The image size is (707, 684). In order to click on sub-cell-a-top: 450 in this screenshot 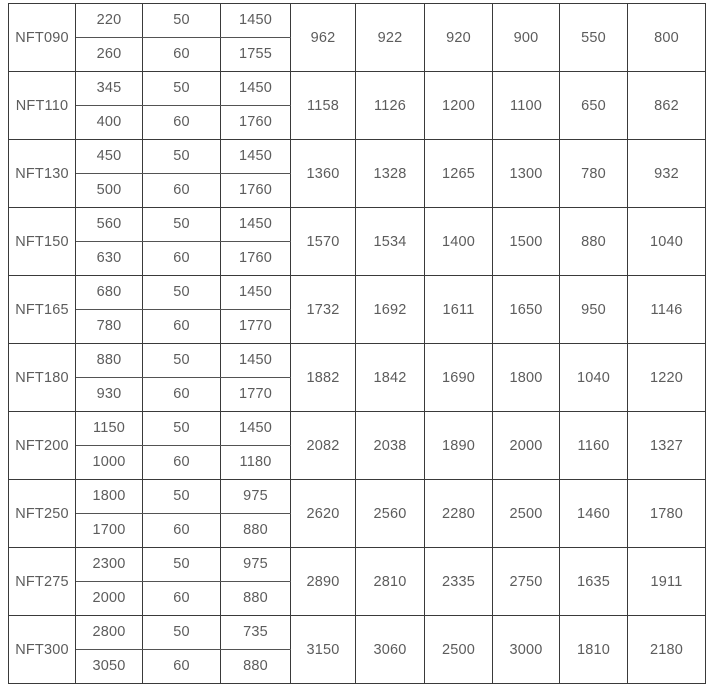, I will do `click(109, 156)`.